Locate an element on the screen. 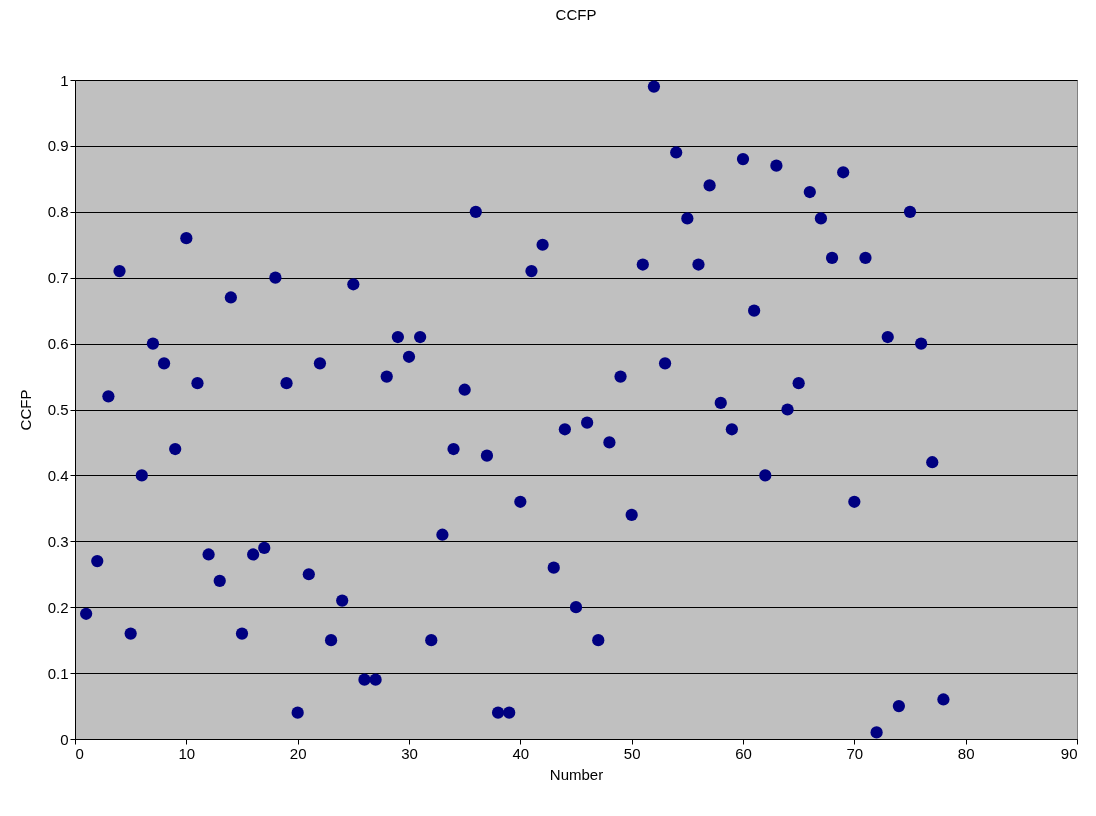 The width and height of the screenshot is (1096, 816). chart-title: CCFP is located at coordinates (576, 14).